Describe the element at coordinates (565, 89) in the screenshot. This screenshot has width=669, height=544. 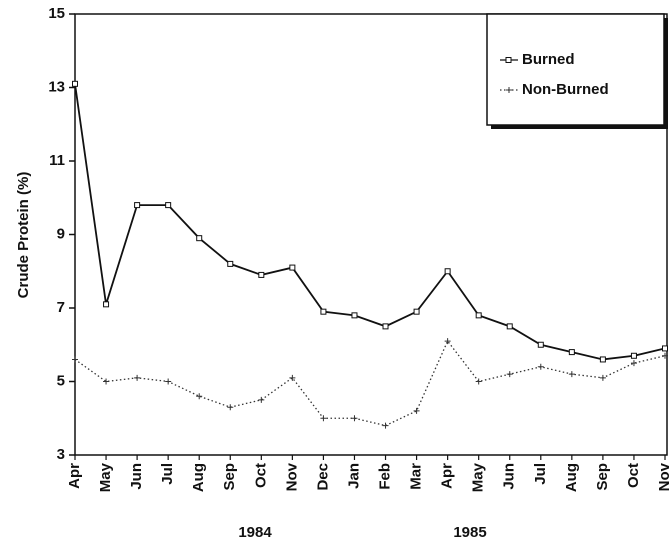
I see `legend-label: Non-Burned` at that location.